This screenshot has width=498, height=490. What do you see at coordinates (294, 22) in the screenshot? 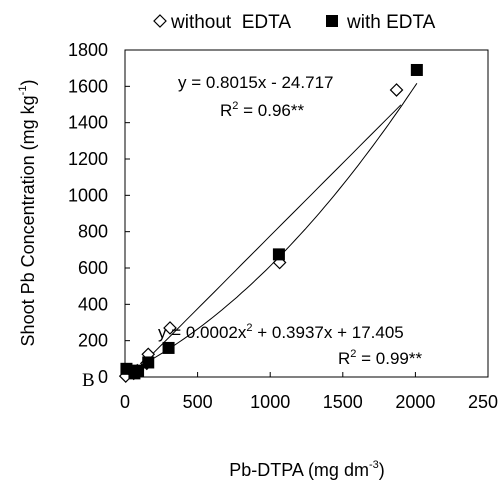
I see `legend: without EDTA with EDTA` at bounding box center [294, 22].